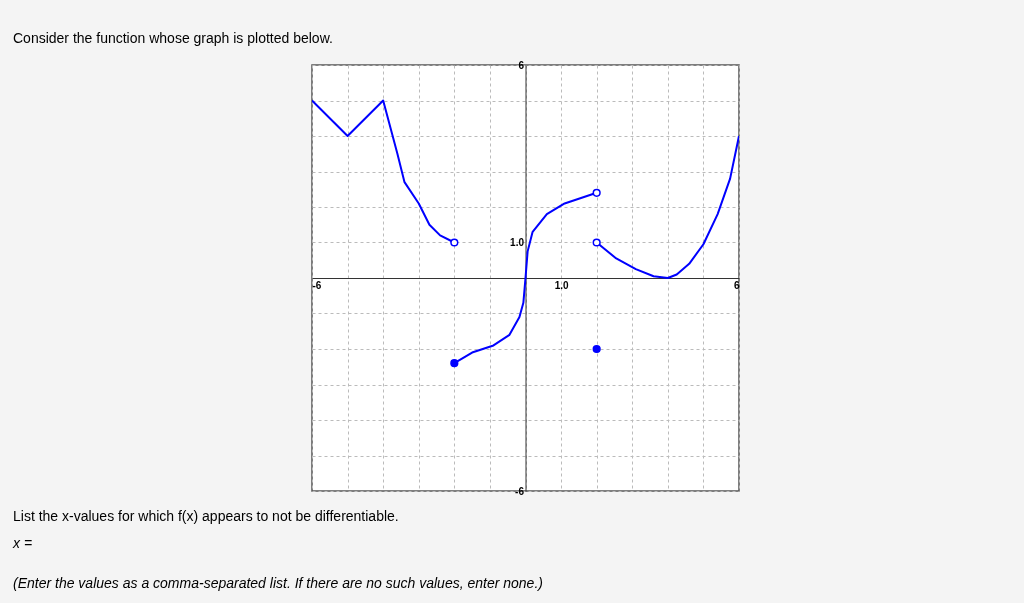 This screenshot has height=603, width=1024. What do you see at coordinates (517, 242) in the screenshot?
I see `y-tick-label: 1.0` at bounding box center [517, 242].